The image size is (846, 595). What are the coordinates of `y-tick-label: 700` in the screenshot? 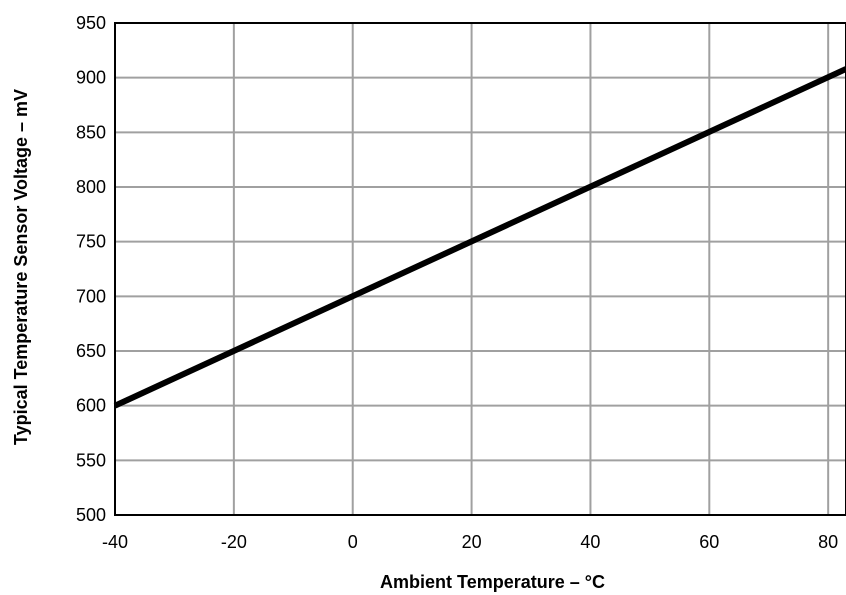 It's located at (91, 296).